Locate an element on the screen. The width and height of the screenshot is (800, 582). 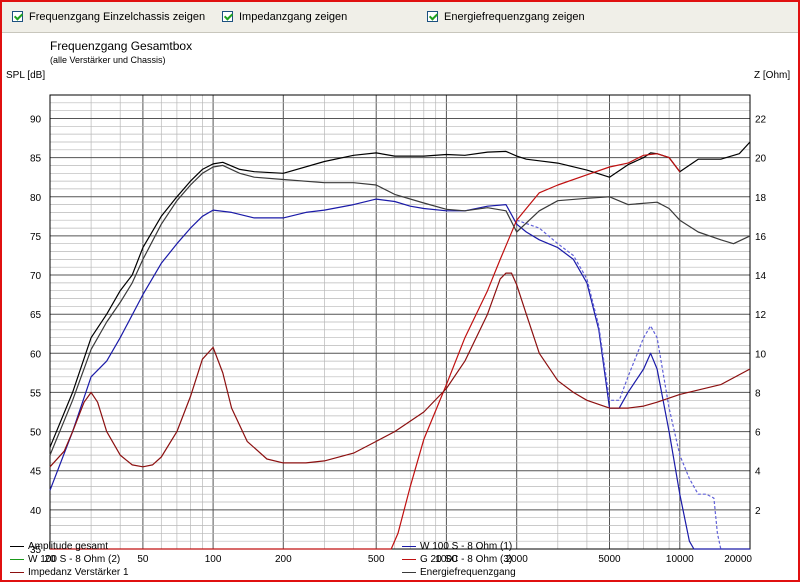
x-tick-label: 50 is located at coordinates (143, 559).